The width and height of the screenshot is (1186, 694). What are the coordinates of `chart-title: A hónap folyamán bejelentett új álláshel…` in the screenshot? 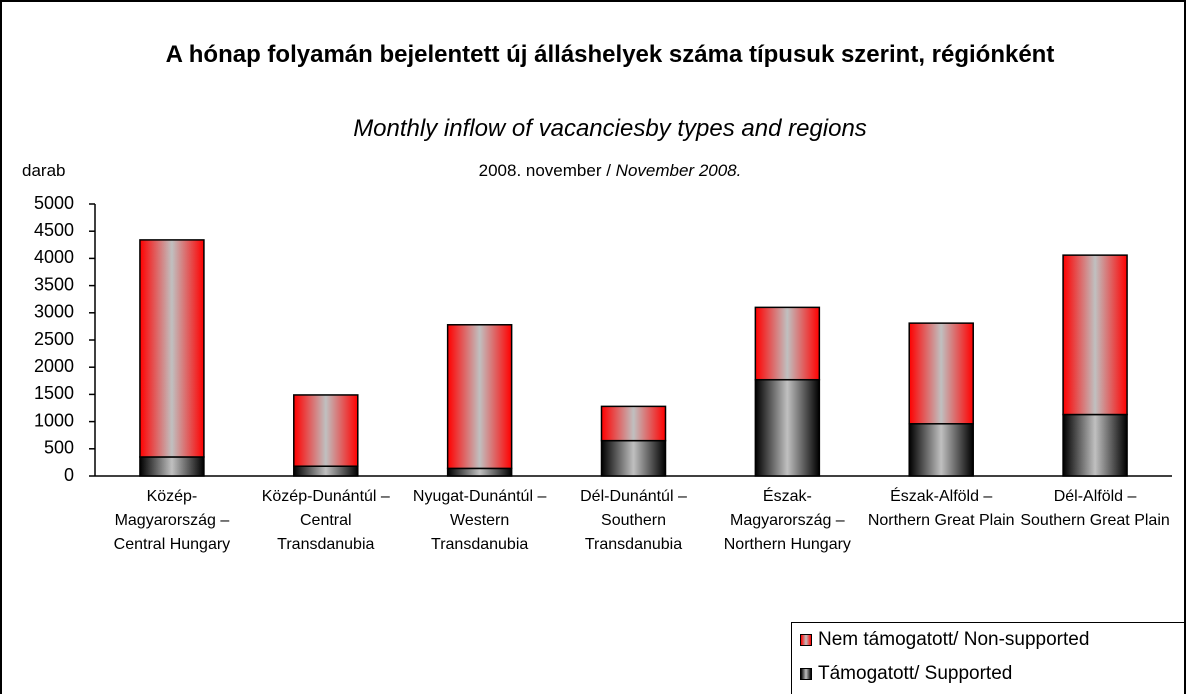 It's located at (610, 54).